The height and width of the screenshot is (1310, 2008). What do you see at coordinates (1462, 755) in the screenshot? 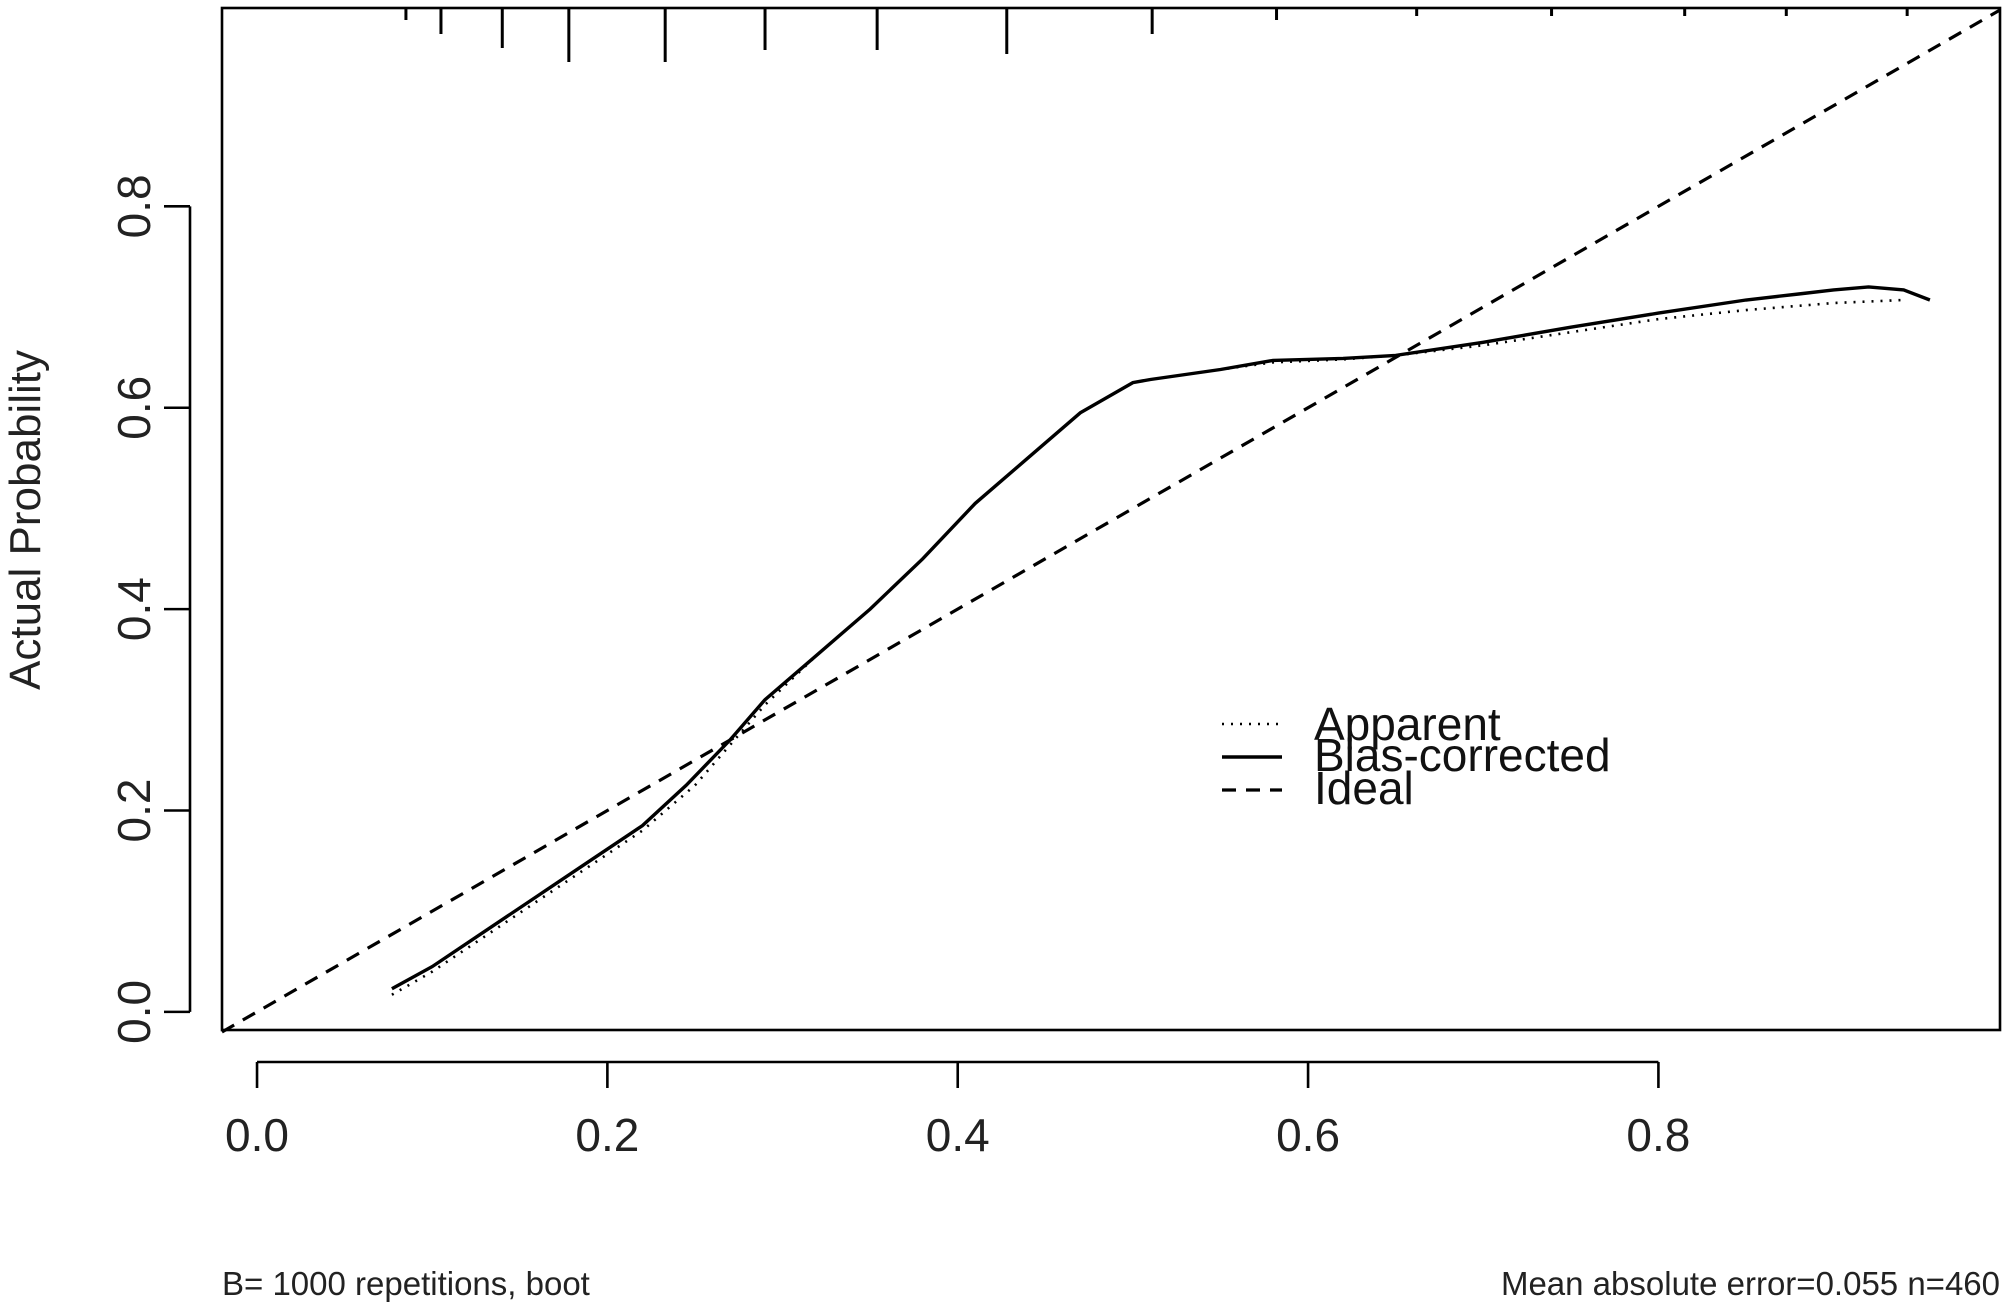
I see `legend-label-bias-corrected: Bias-corrected` at bounding box center [1462, 755].